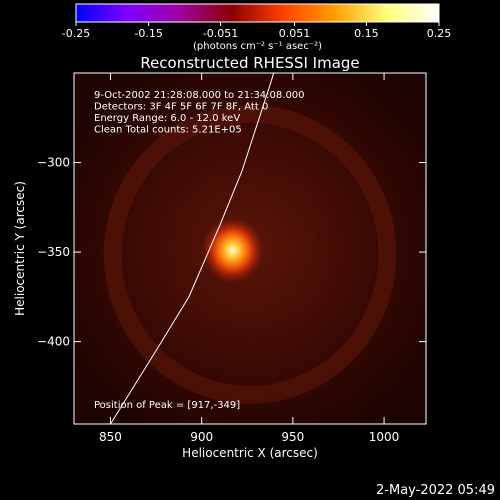 The width and height of the screenshot is (500, 500). Describe the element at coordinates (20, 248) in the screenshot. I see `y-axis-label: Heliocentric Y (arcsec)` at that location.